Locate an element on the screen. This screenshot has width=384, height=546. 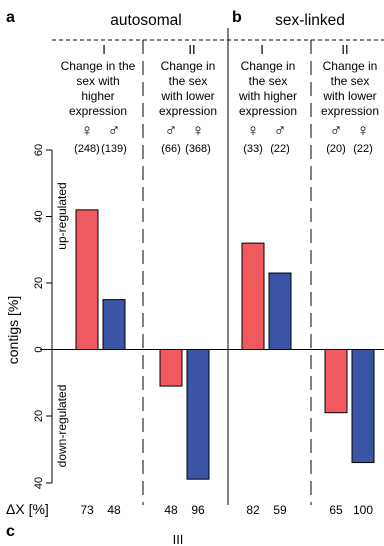
group-label-higher-sex-linked: Change in the sex with higher expression is located at coordinates (267, 88).